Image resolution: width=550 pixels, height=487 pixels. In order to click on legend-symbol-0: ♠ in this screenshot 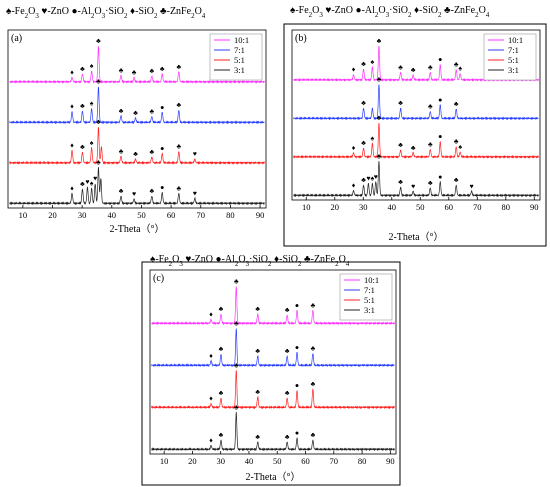, I will do `click(293, 10)`.